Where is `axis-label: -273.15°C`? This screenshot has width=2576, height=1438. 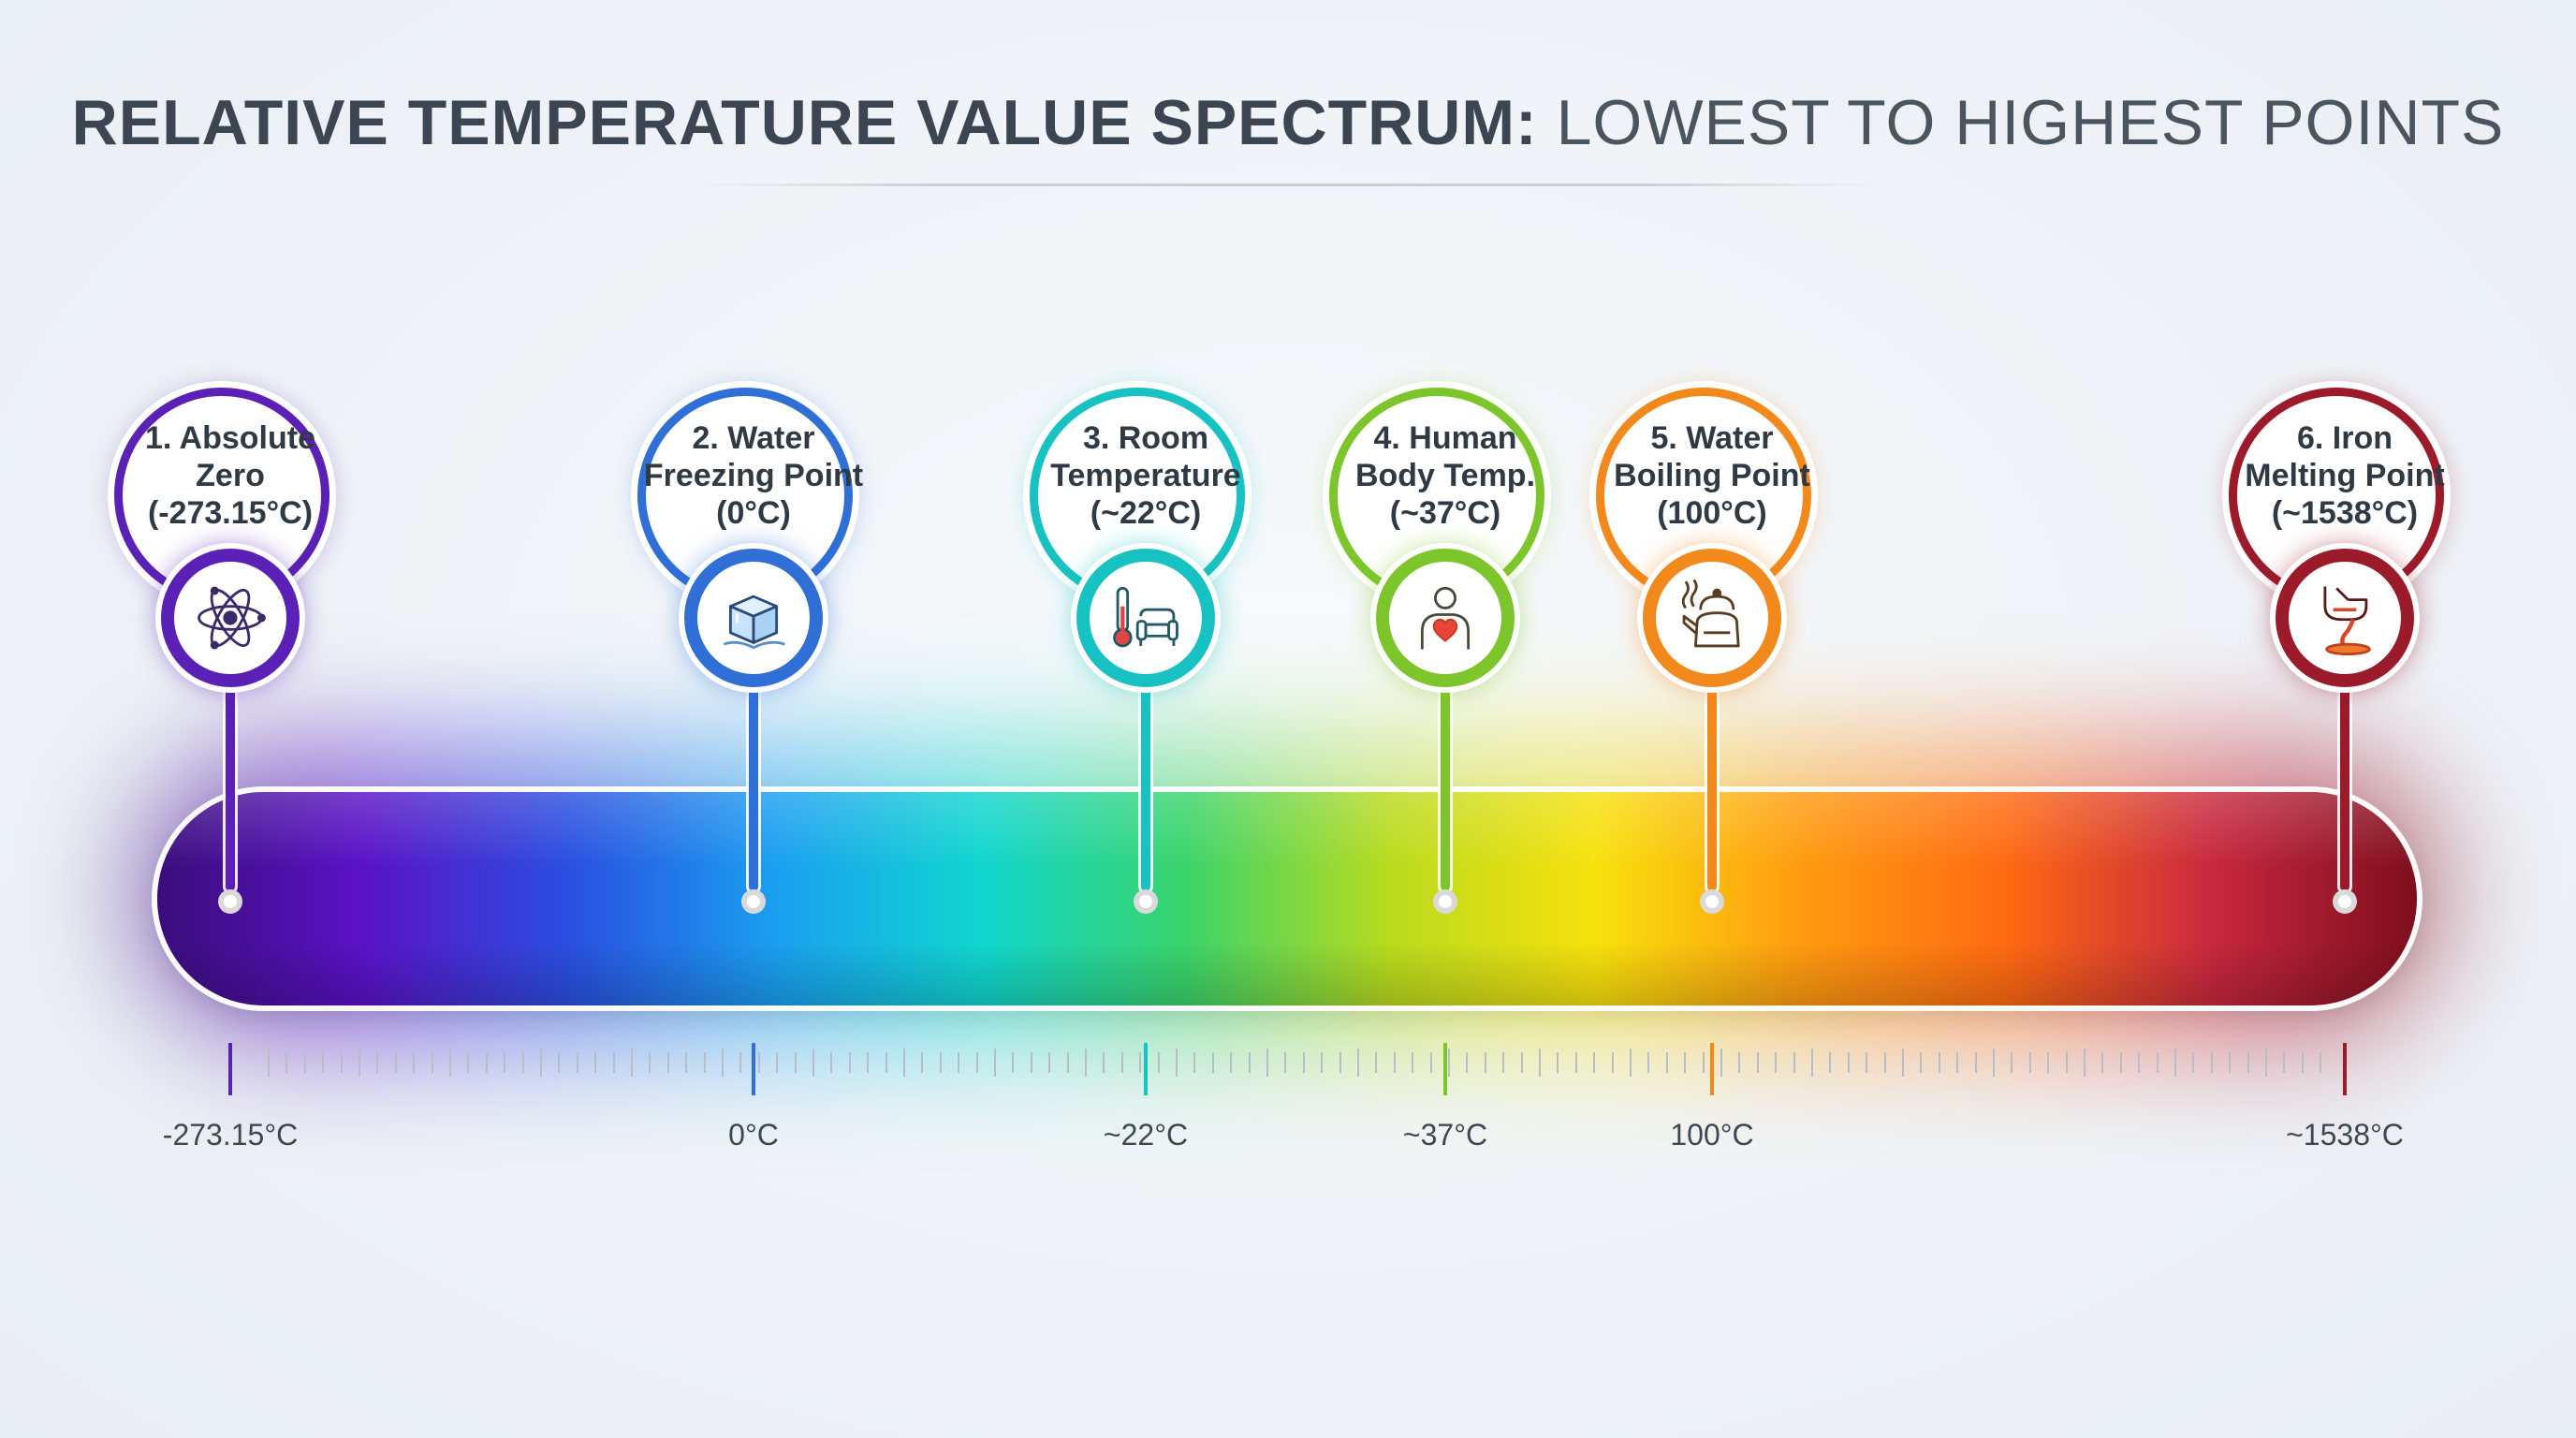 axis-label: -273.15°C is located at coordinates (230, 1135).